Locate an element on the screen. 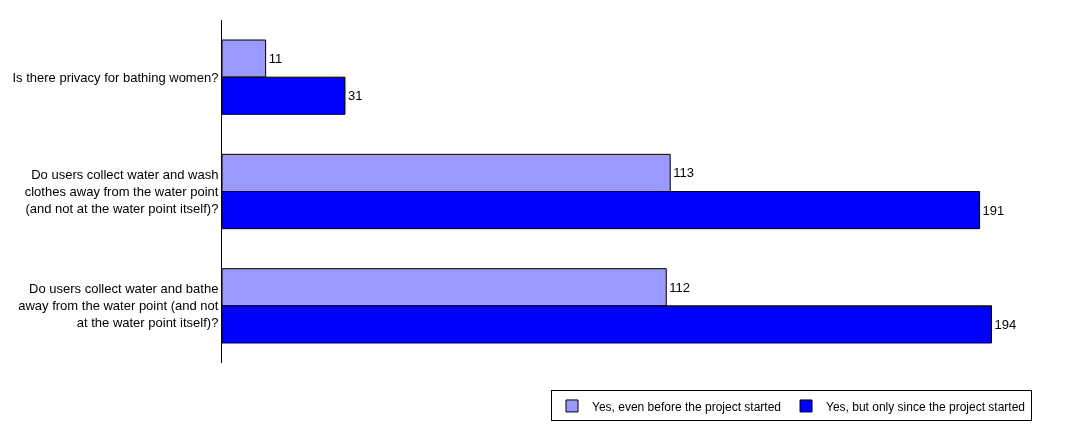 The image size is (1092, 433). data-label: 31 is located at coordinates (355, 96).